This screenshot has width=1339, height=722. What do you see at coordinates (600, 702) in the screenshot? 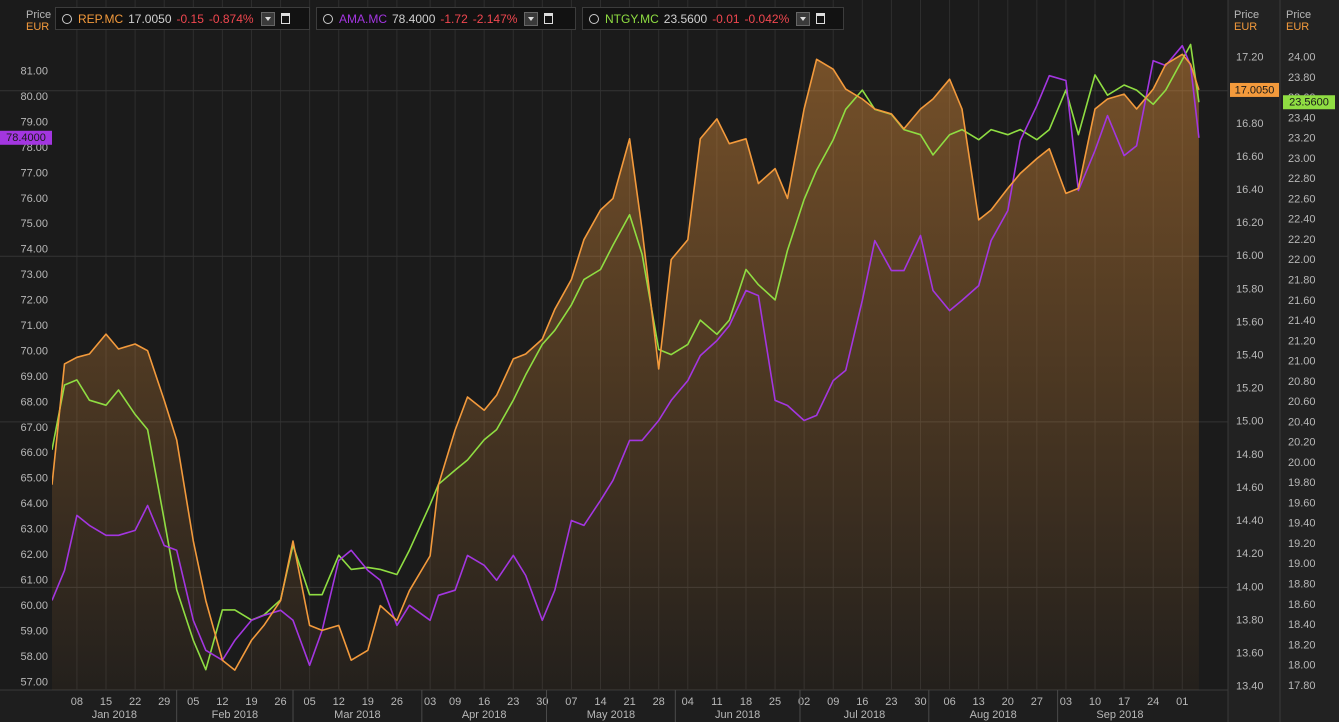
I see `x-tick-label: 14` at bounding box center [600, 702].